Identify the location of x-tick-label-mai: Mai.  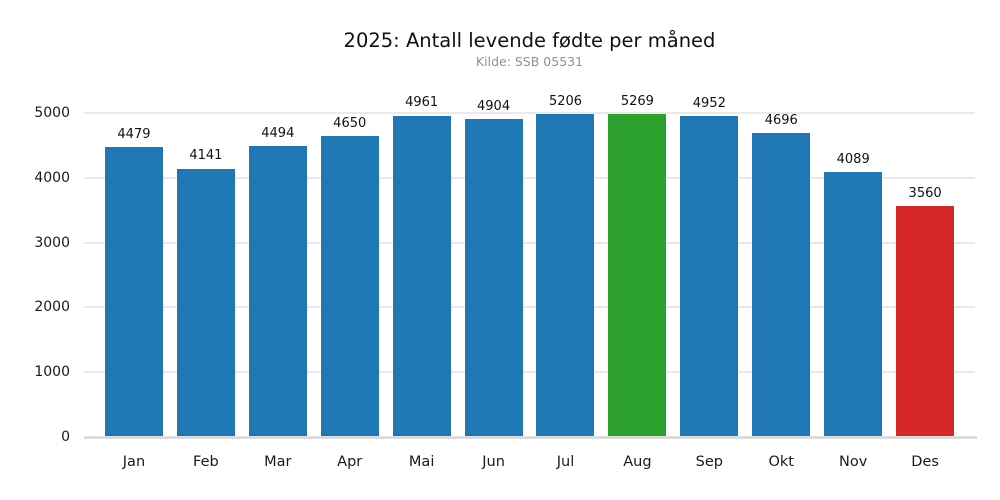
(421, 462).